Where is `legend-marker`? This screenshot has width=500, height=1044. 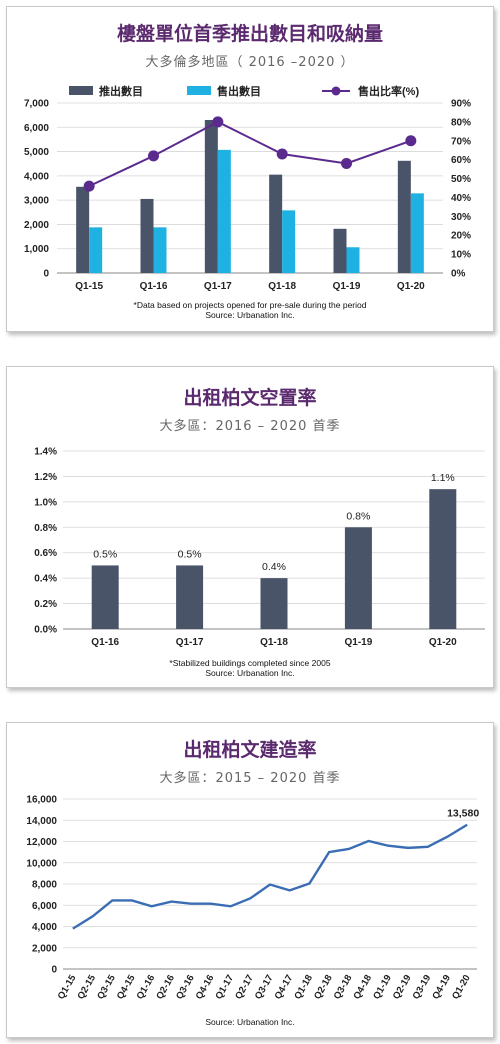
legend-marker is located at coordinates (336, 91).